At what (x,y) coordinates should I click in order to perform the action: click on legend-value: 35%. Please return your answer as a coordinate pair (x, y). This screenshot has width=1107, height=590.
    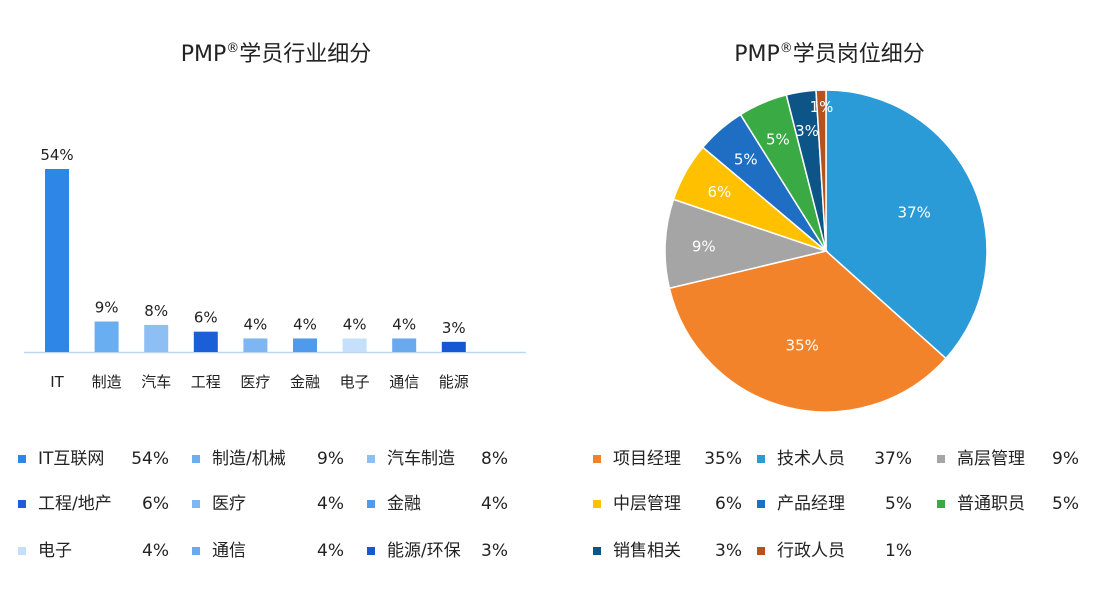
    Looking at the image, I should click on (723, 459).